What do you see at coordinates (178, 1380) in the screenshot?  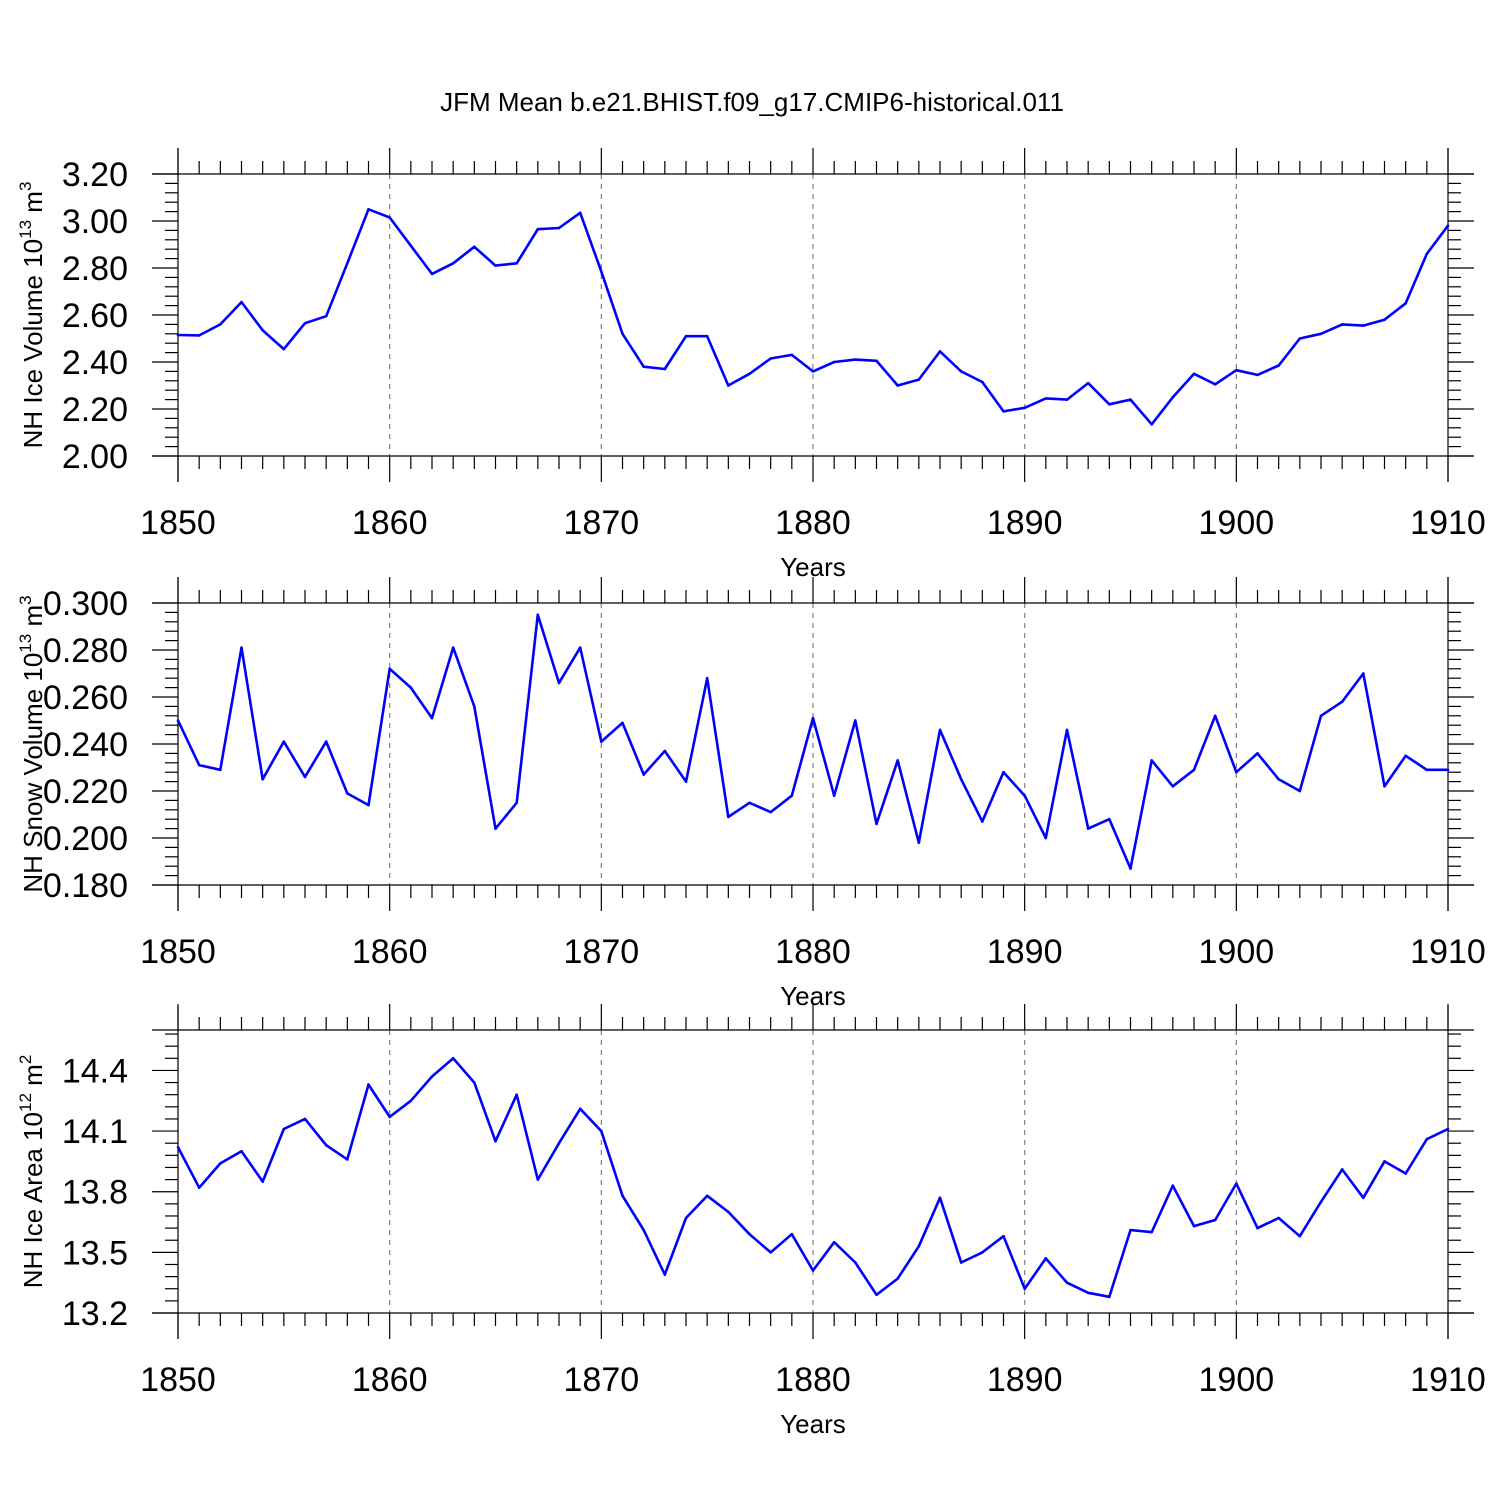 I see `ice-area-x-tick-label: 1850` at bounding box center [178, 1380].